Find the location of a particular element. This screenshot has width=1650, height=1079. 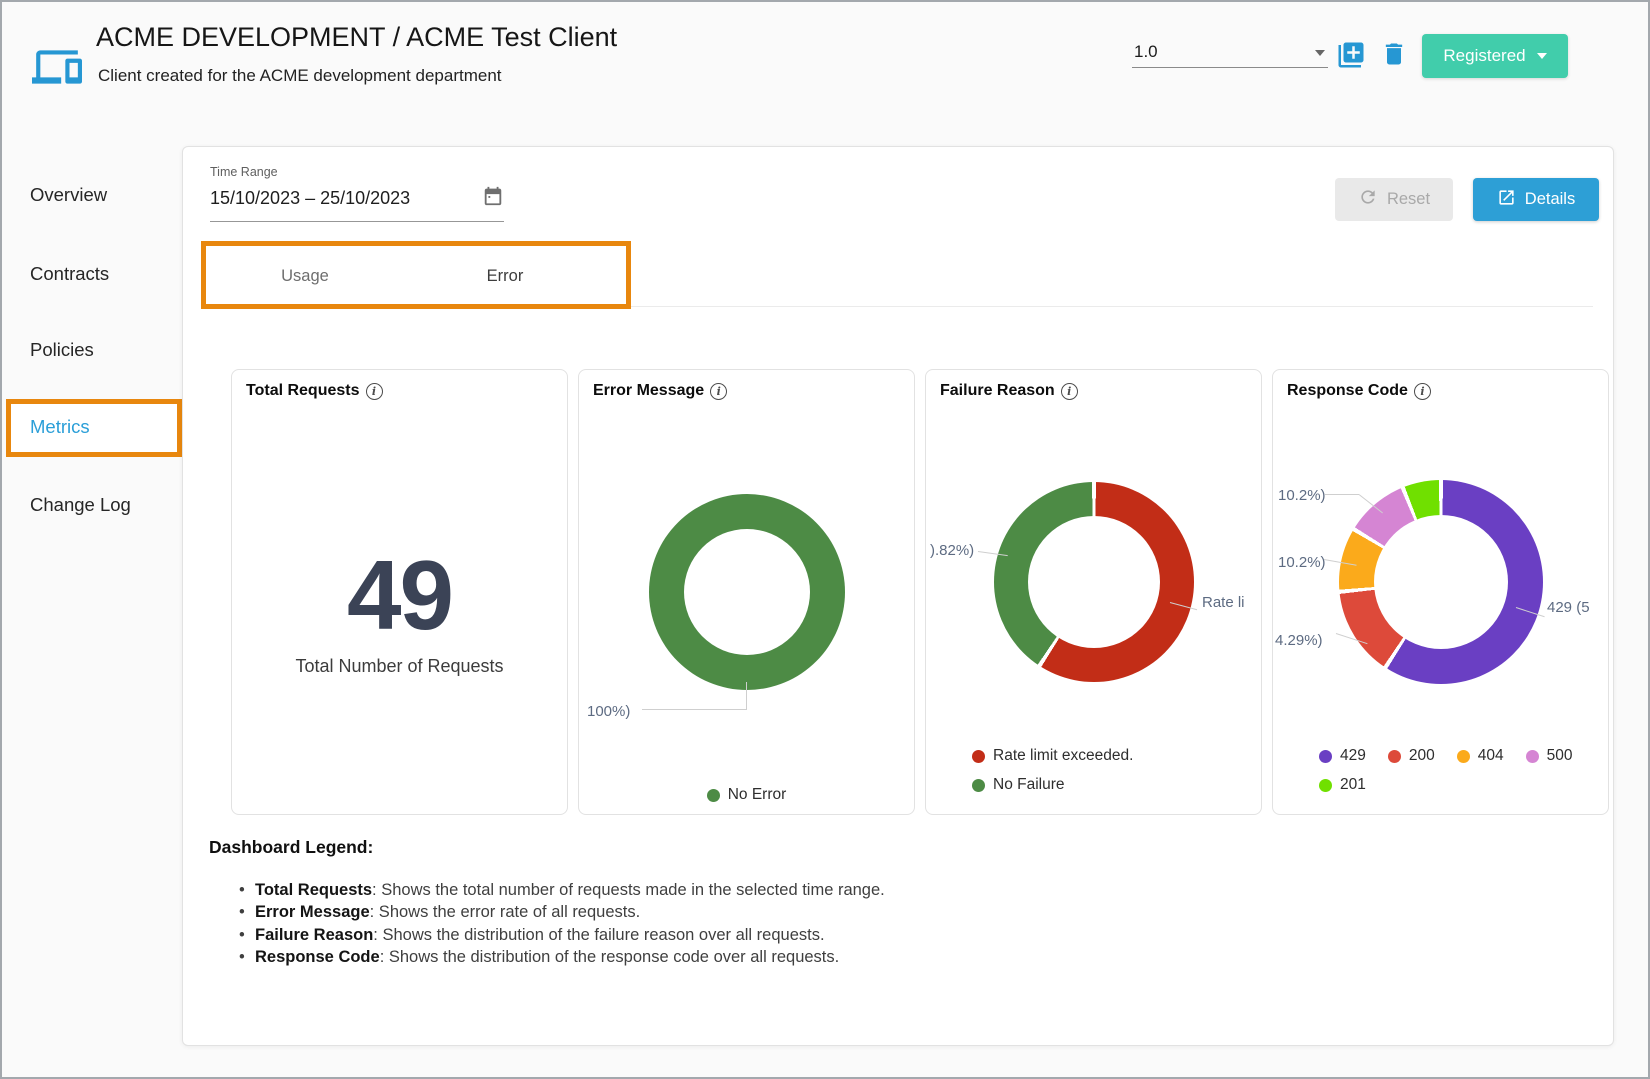

status-dropdown-button: Registered is located at coordinates (1495, 56).